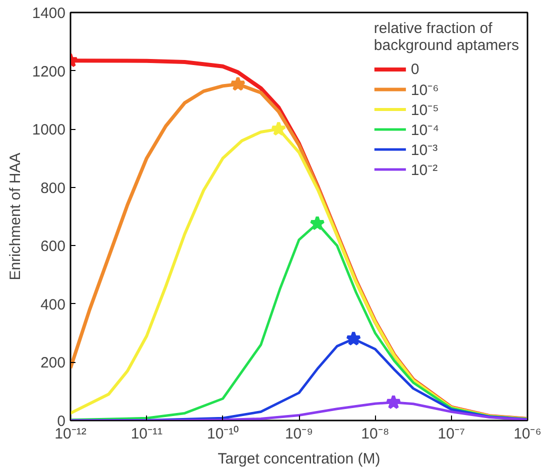 This screenshot has width=550, height=475. Describe the element at coordinates (53, 305) in the screenshot. I see `y-tick-label: 400` at that location.